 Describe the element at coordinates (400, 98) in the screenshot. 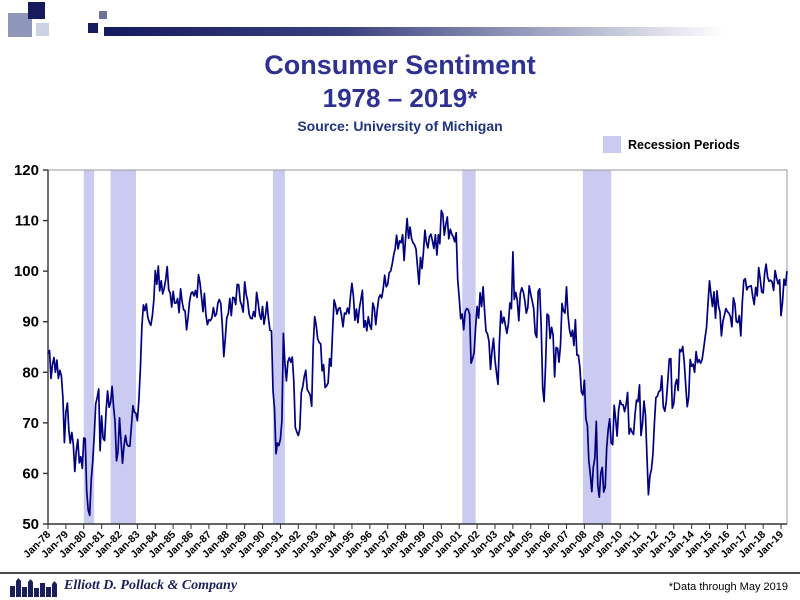

I see `chart-title-years: 1978 – 2019*` at that location.